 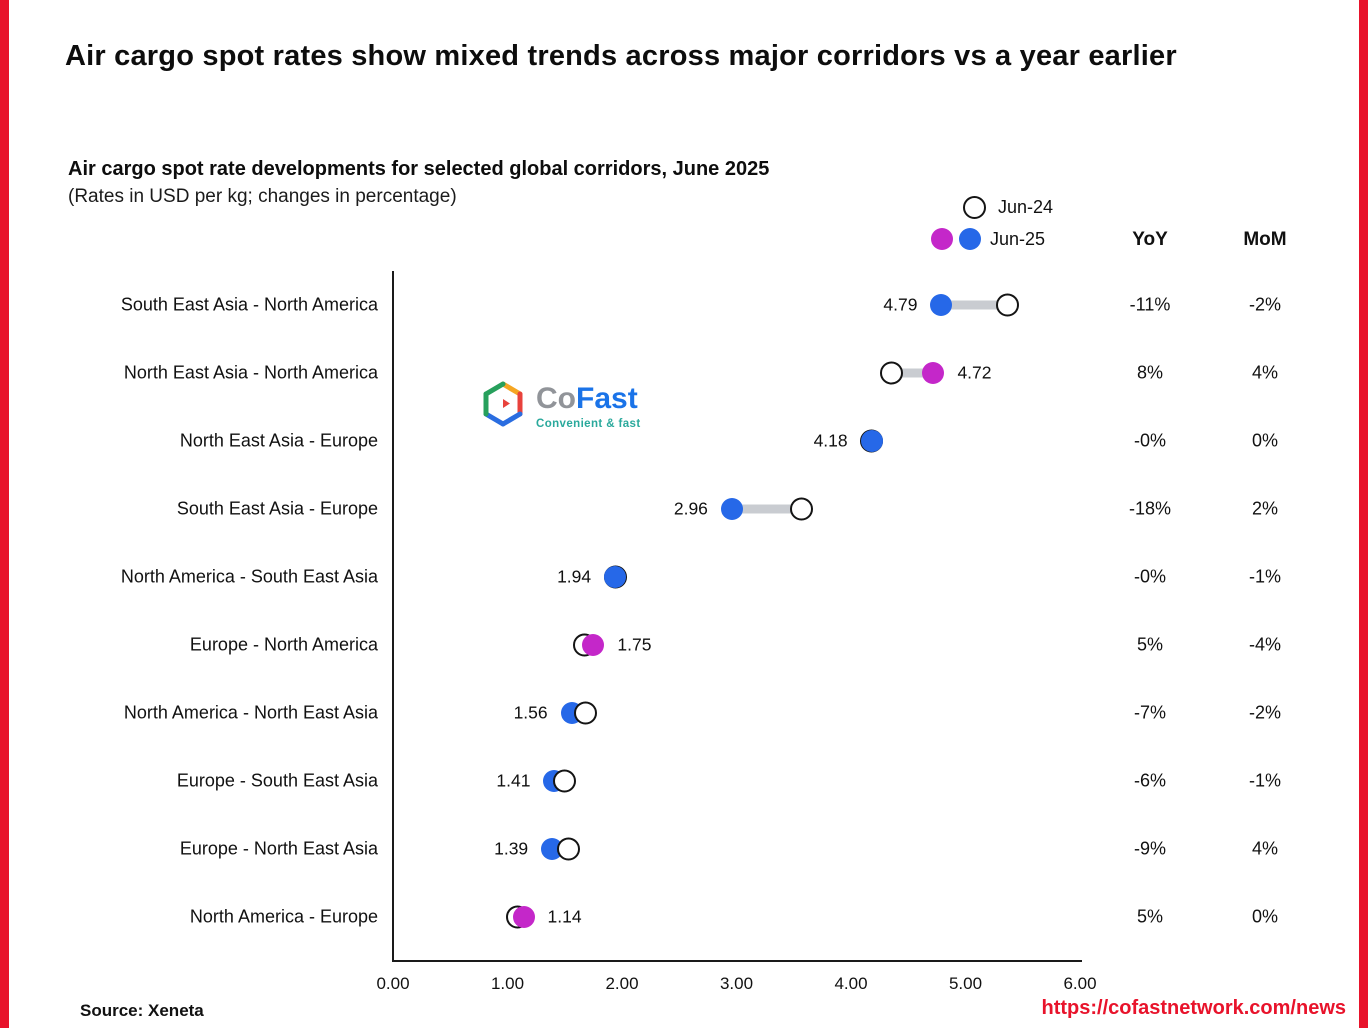 I want to click on corridor-label: North America - Europe, so click(x=283, y=916).